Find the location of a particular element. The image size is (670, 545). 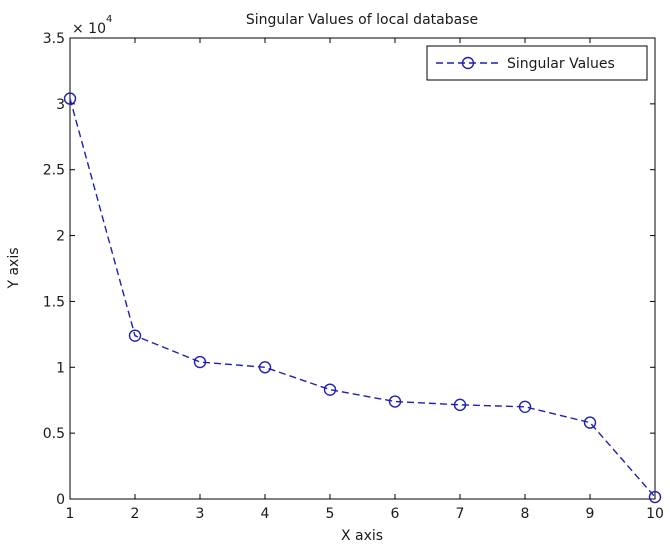

y-tick-label: 0.5 is located at coordinates (54, 434).